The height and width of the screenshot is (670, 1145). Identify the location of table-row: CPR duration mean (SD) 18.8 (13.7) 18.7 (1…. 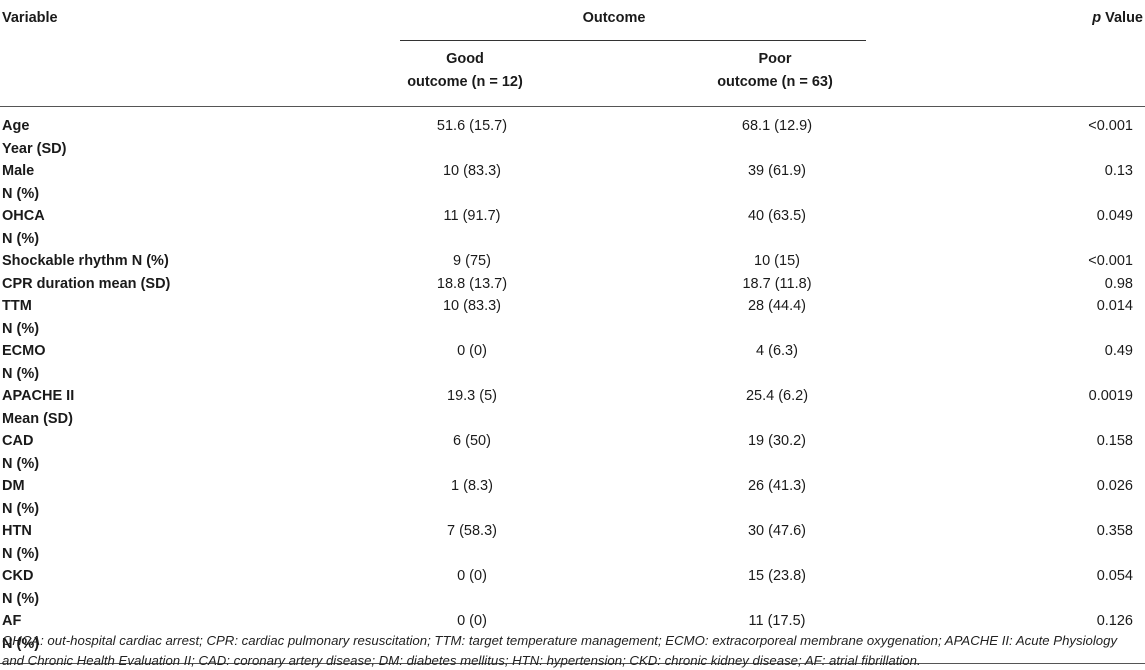
(572, 284).